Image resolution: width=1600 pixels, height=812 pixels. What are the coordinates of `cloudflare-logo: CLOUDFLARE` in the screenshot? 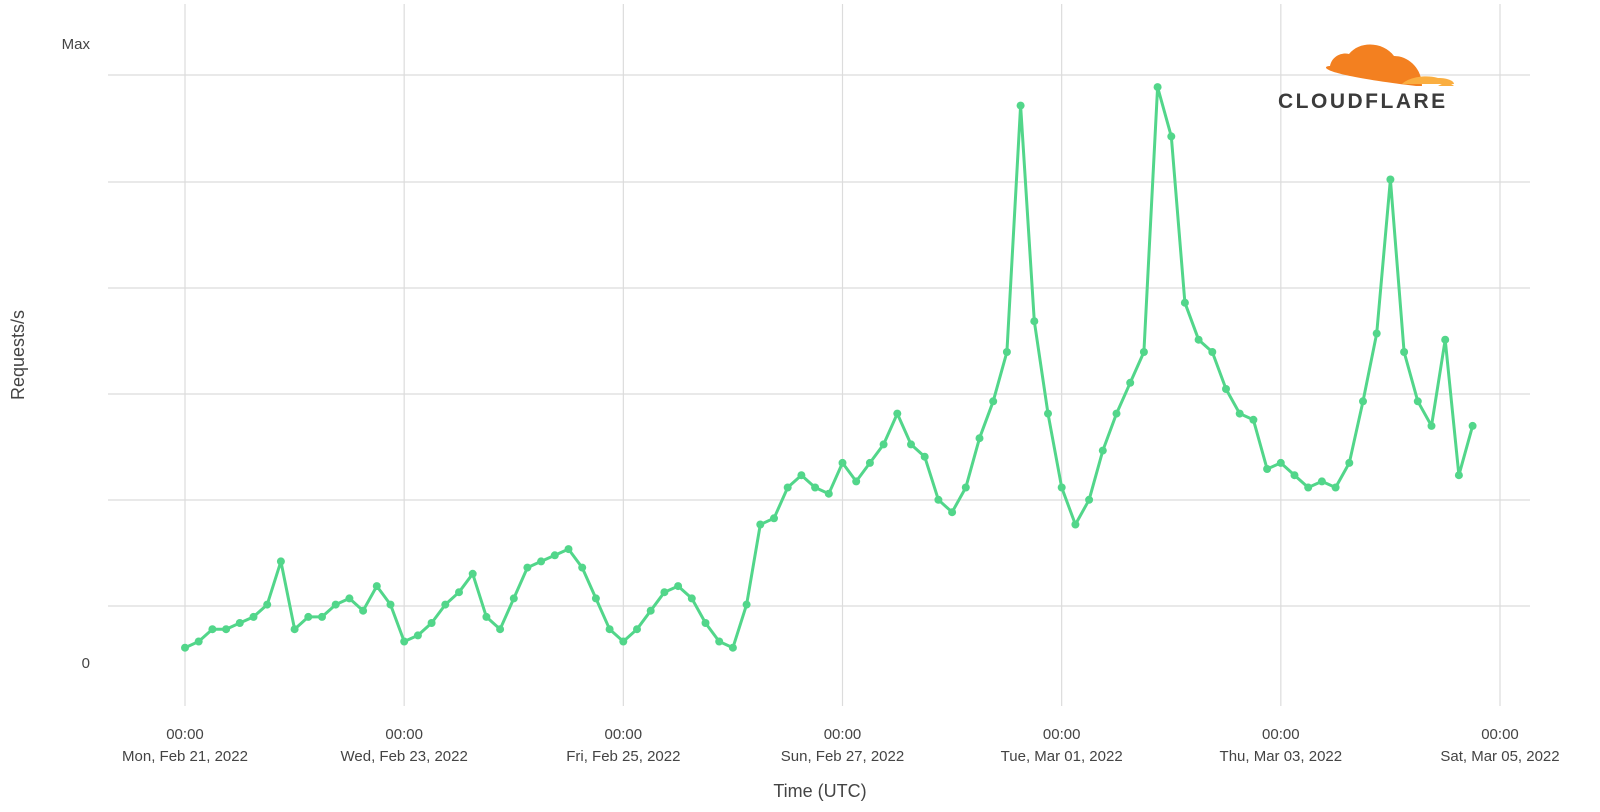 It's located at (1366, 78).